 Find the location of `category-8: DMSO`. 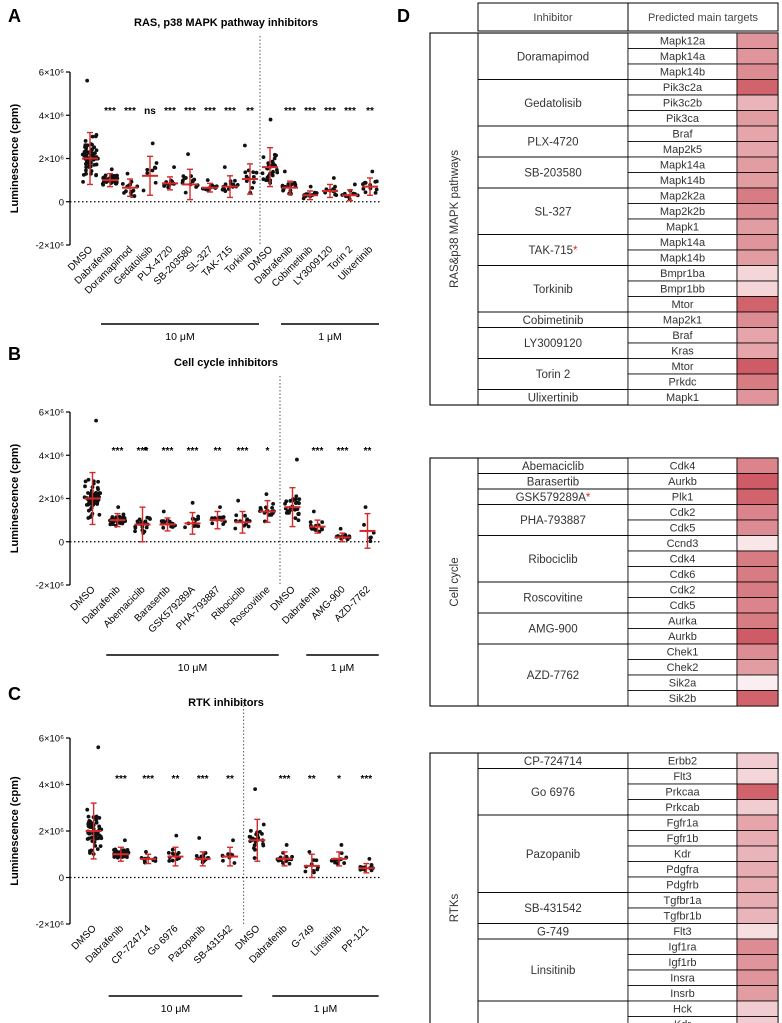

category-8: DMSO is located at coordinates (285, 535).